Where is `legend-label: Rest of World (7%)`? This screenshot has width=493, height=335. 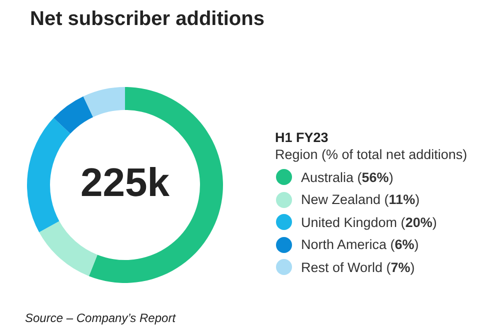 legend-label: Rest of World (7%) is located at coordinates (358, 267).